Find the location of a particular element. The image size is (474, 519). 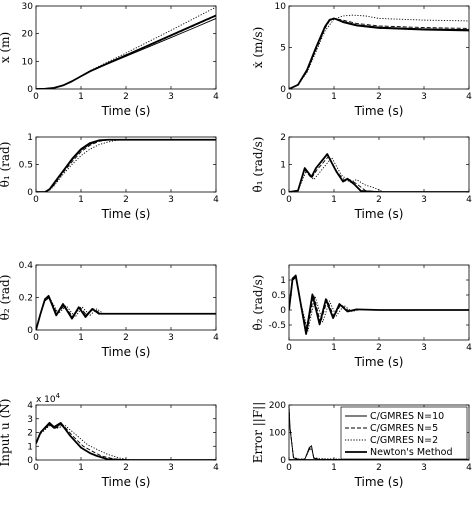

y-tick-label: 100 is located at coordinates (277, 434).